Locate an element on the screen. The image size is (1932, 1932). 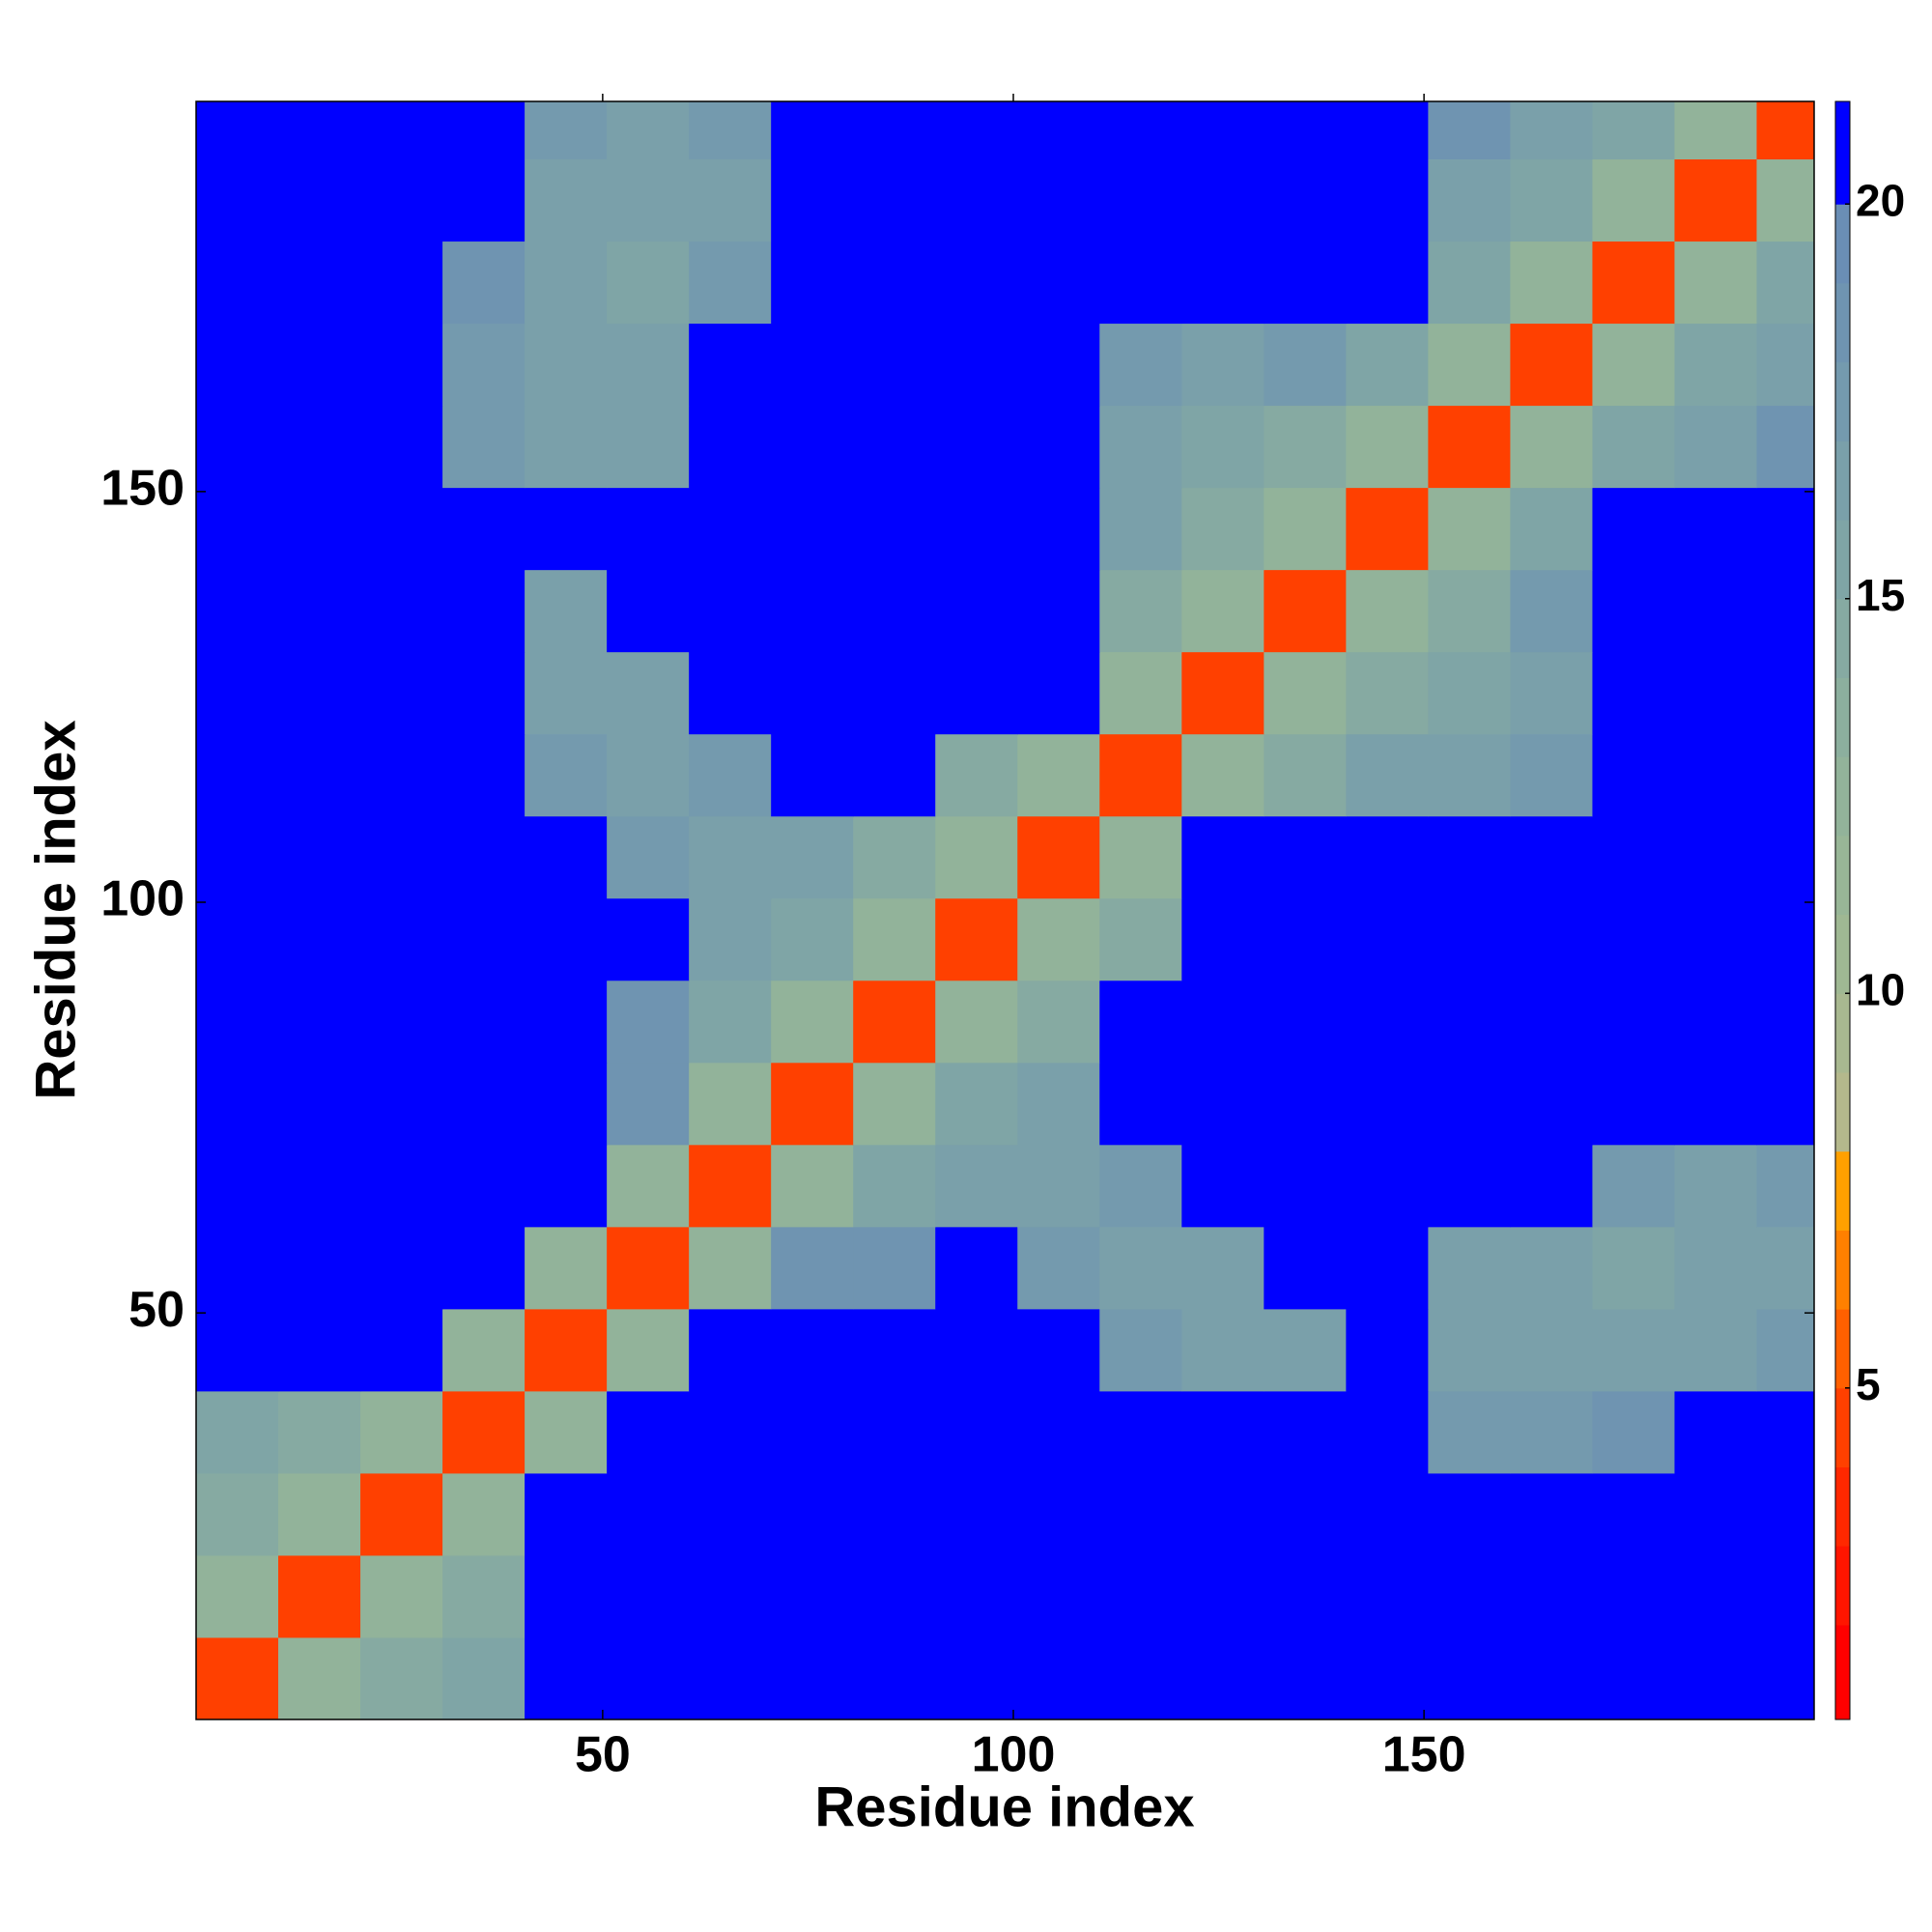
x-tick-label: 50 is located at coordinates (603, 1755).